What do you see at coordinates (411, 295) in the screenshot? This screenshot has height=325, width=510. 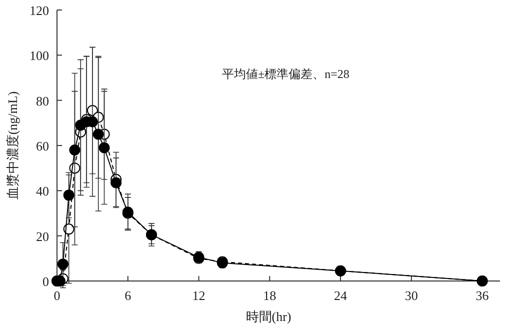 I see `x-tick-label: 30` at bounding box center [411, 295].